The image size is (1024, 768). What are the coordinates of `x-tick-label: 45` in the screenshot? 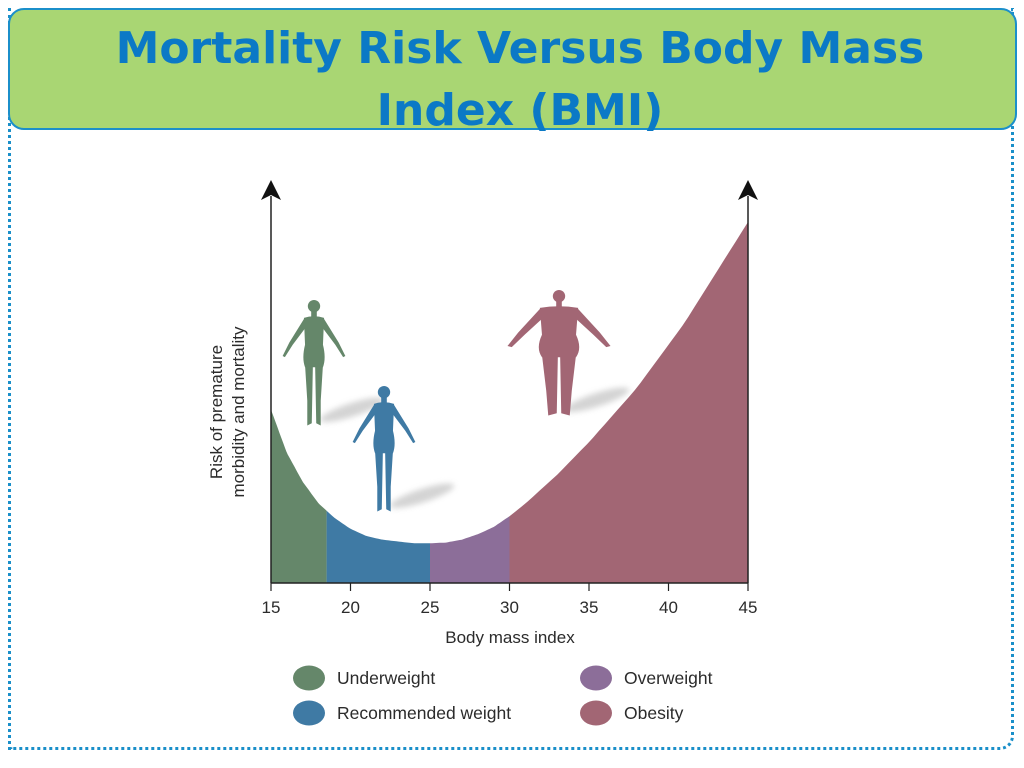 It's located at (748, 607).